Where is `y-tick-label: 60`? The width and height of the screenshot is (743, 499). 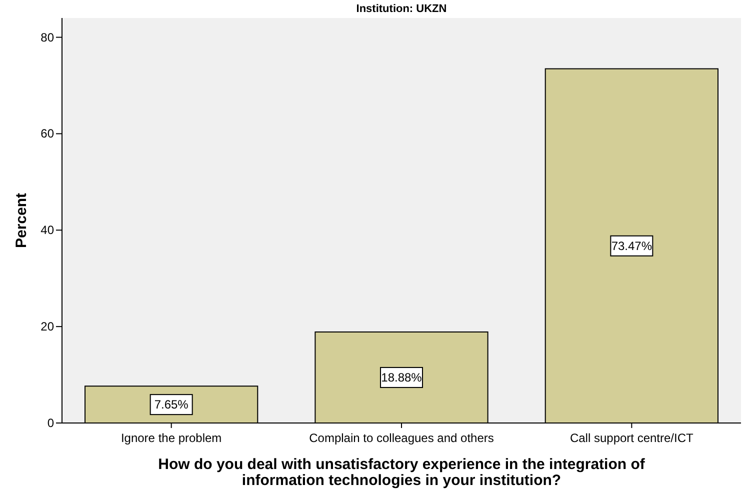
y-tick-label: 60 is located at coordinates (47, 133).